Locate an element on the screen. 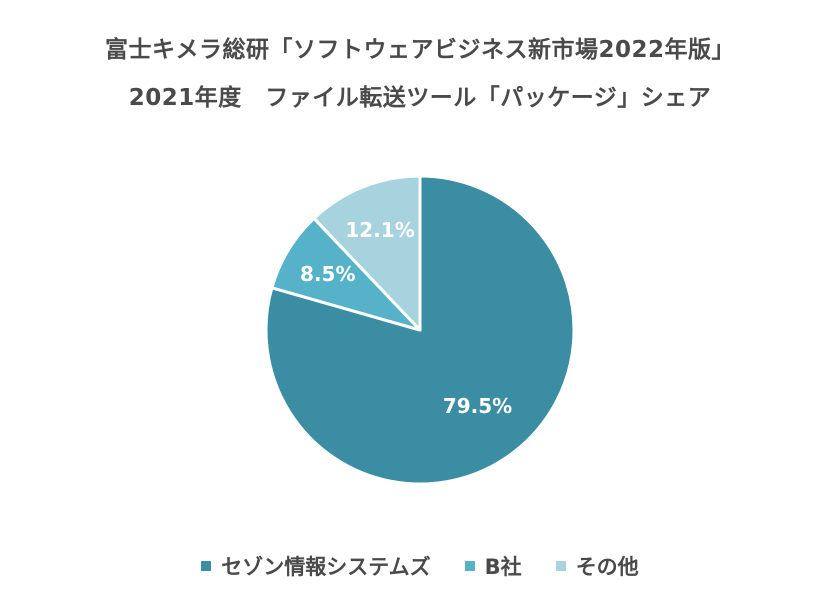  legend-item-saison: セゾン情報システムズ is located at coordinates (316, 566).